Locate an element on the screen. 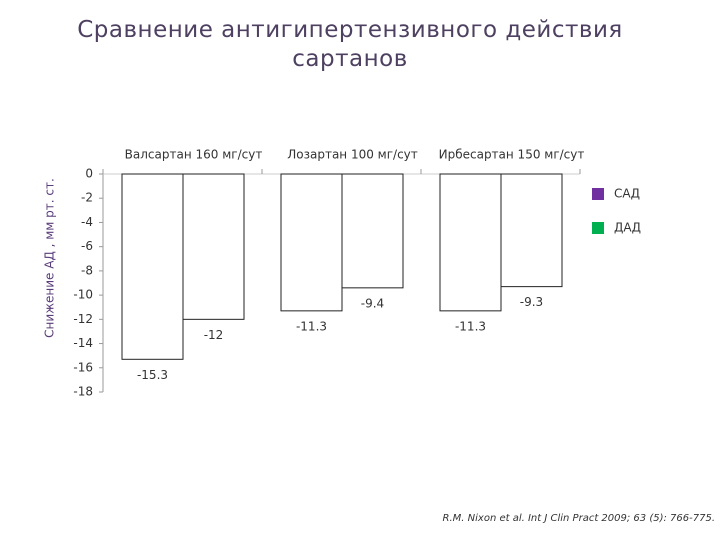 Image resolution: width=720 pixels, height=540 pixels. legend-label: ДАД is located at coordinates (627, 228).